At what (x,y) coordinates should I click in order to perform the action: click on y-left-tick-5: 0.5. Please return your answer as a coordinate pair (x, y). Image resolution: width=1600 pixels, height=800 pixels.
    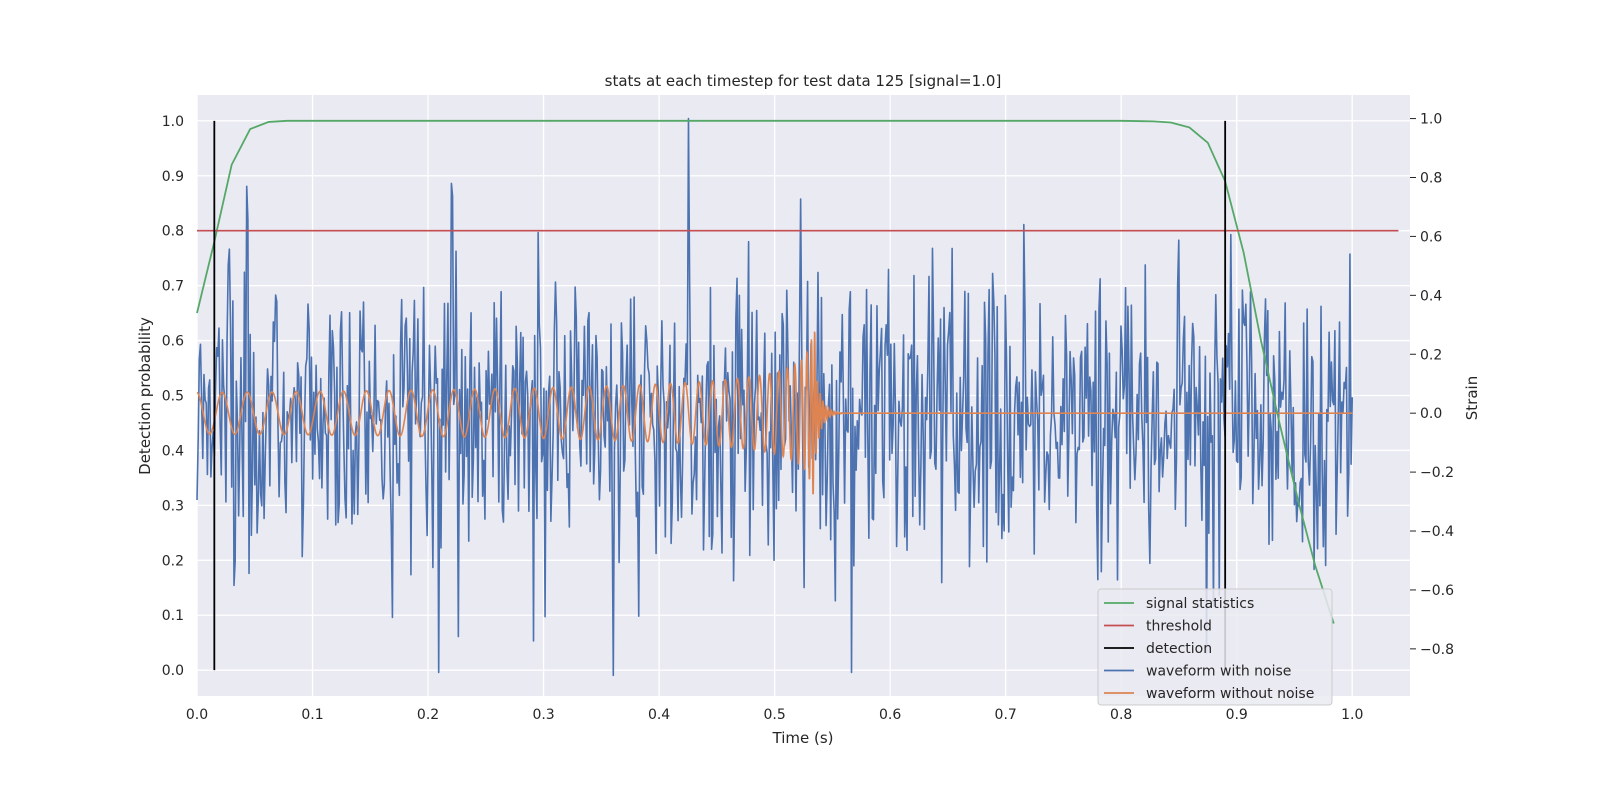
    Looking at the image, I should click on (173, 397).